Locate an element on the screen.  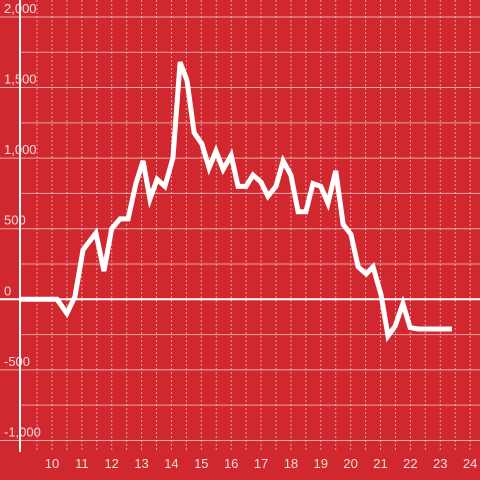
x-tick-label: 20 is located at coordinates (350, 463).